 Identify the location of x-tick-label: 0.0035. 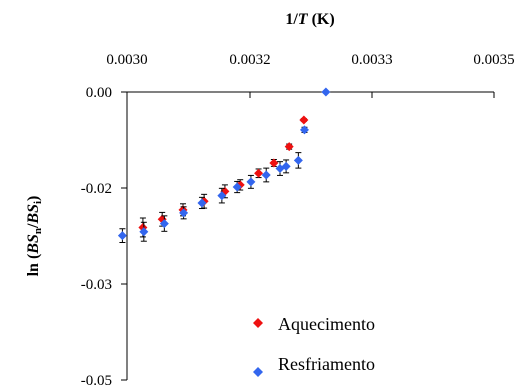
(493, 60).